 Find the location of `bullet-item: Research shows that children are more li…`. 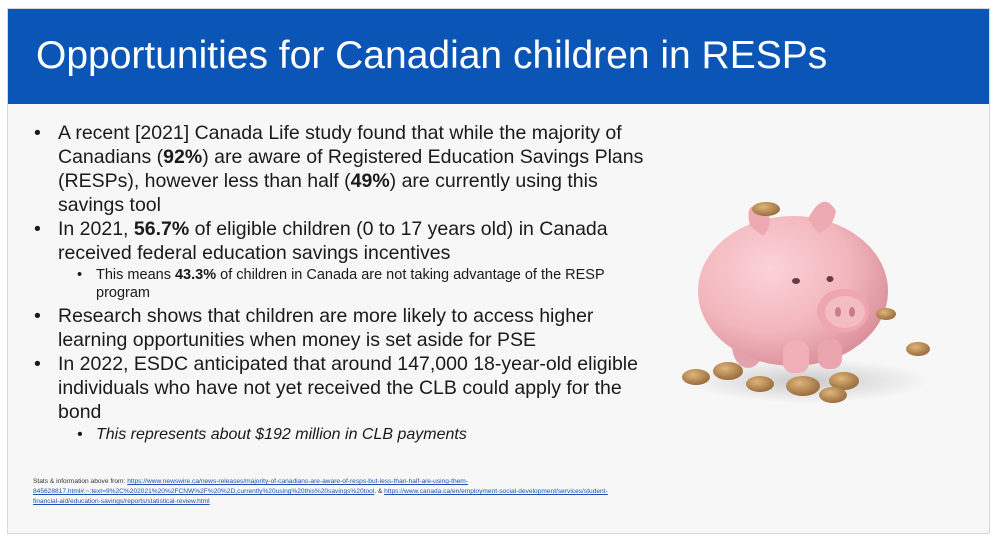

bullet-item: Research shows that children are more li… is located at coordinates (342, 328).